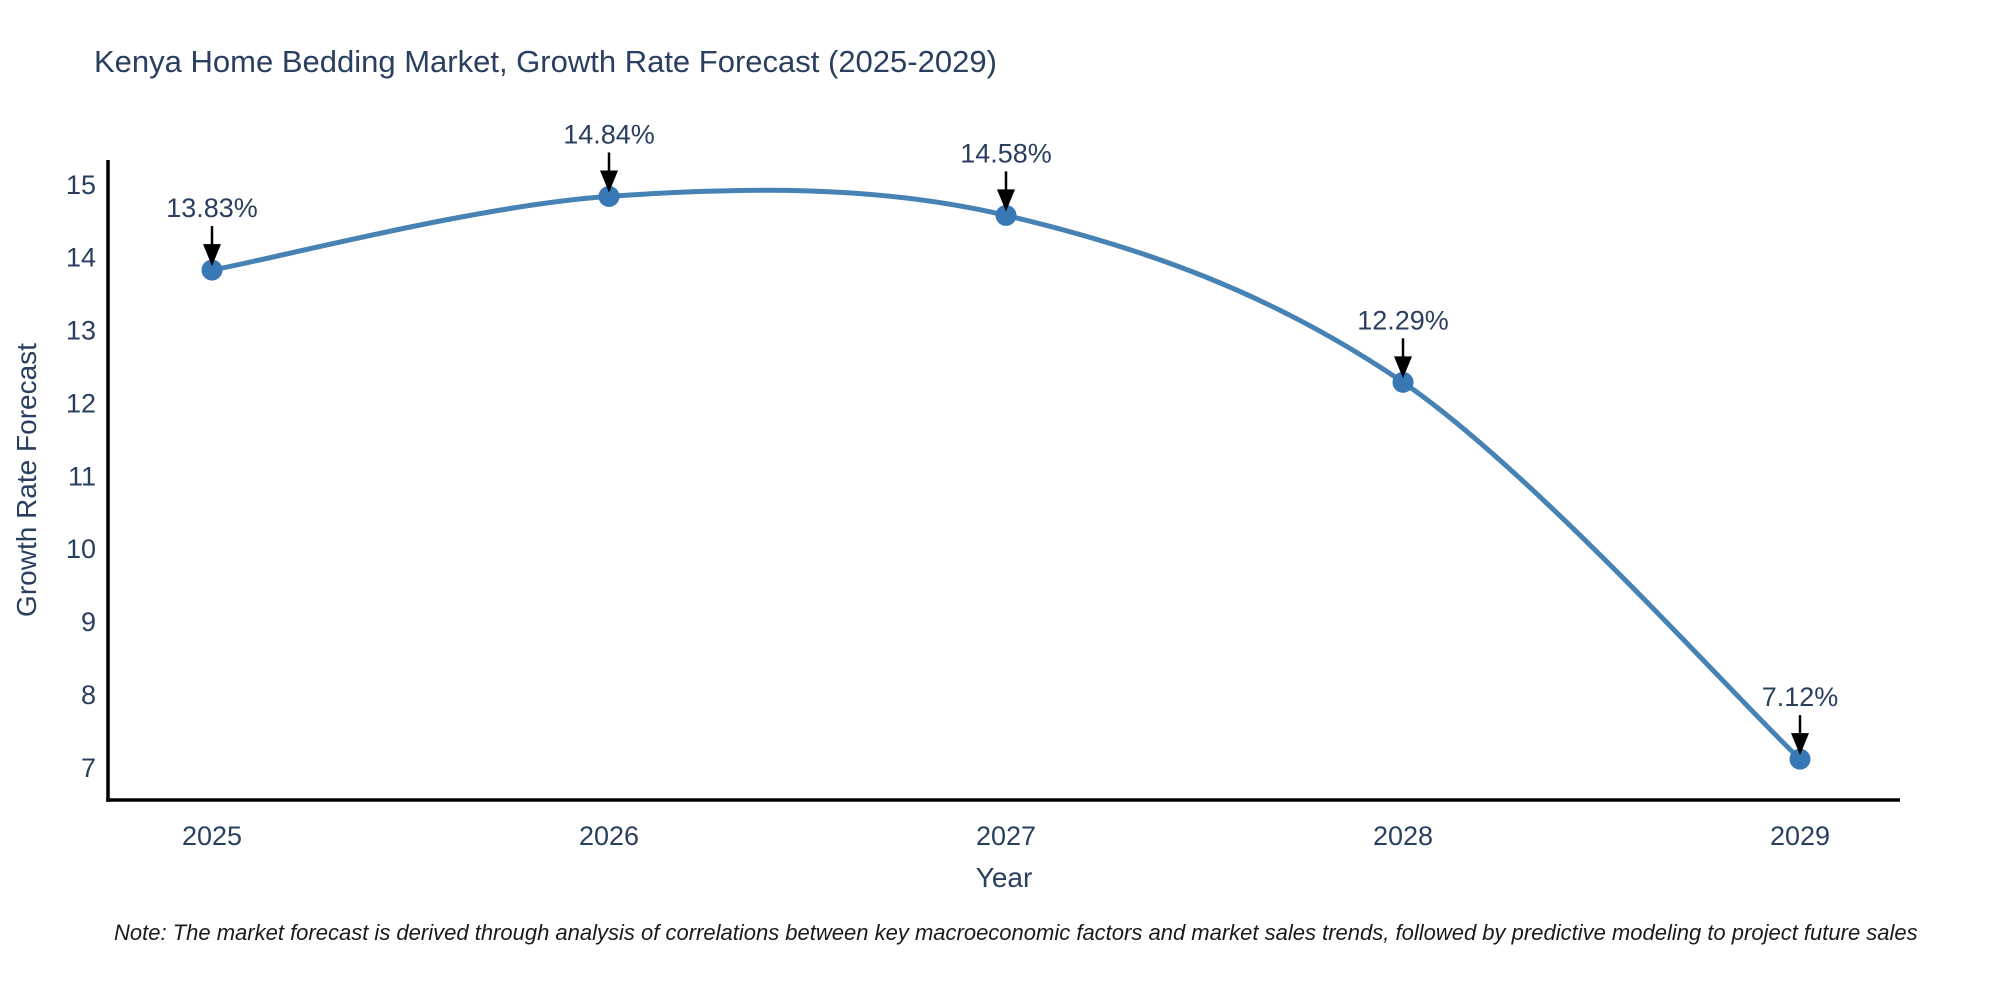 The height and width of the screenshot is (1000, 2000). Describe the element at coordinates (82, 476) in the screenshot. I see `y-tick-label: 11` at that location.